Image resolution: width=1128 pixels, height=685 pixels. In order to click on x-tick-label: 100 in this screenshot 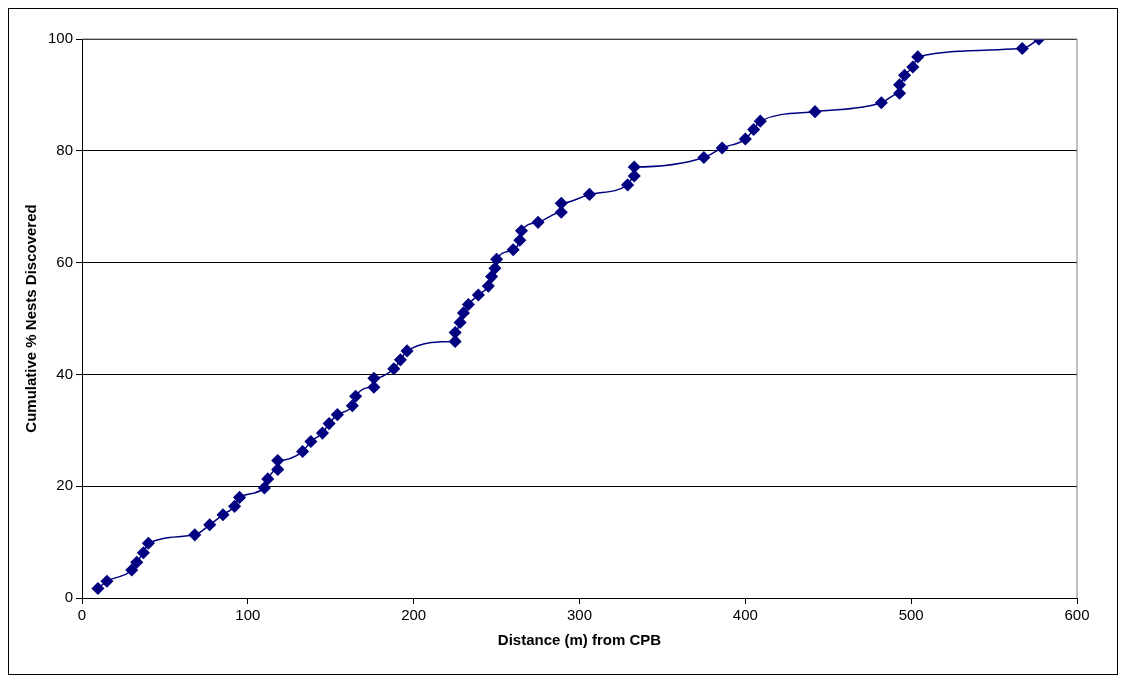, I will do `click(248, 615)`.